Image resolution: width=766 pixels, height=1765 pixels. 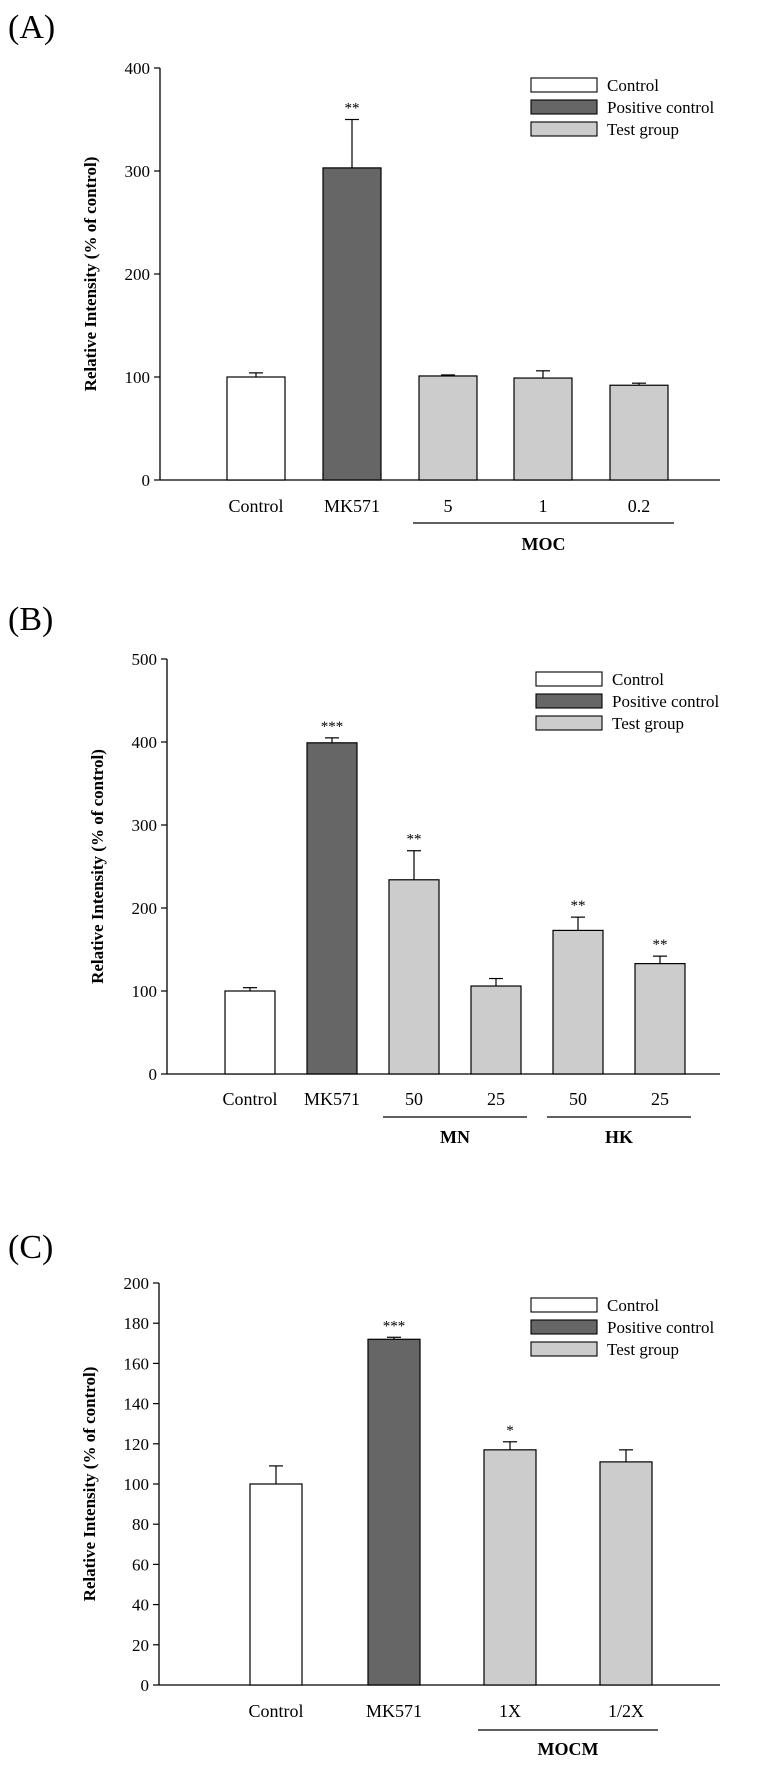 What do you see at coordinates (510, 1431) in the screenshot?
I see `significance-marker: *` at bounding box center [510, 1431].